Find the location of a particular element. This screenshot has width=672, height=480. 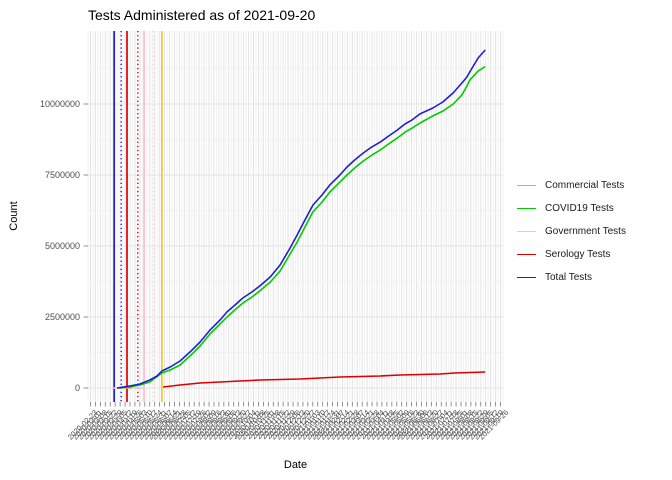

legend-label: COVID19 Tests is located at coordinates (579, 208).